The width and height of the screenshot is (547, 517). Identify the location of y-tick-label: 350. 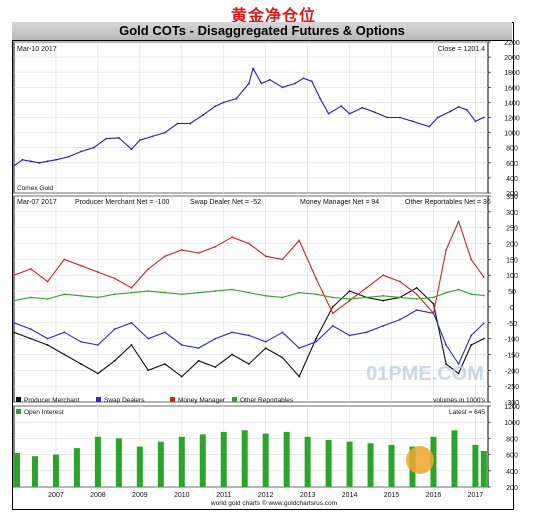
(512, 197).